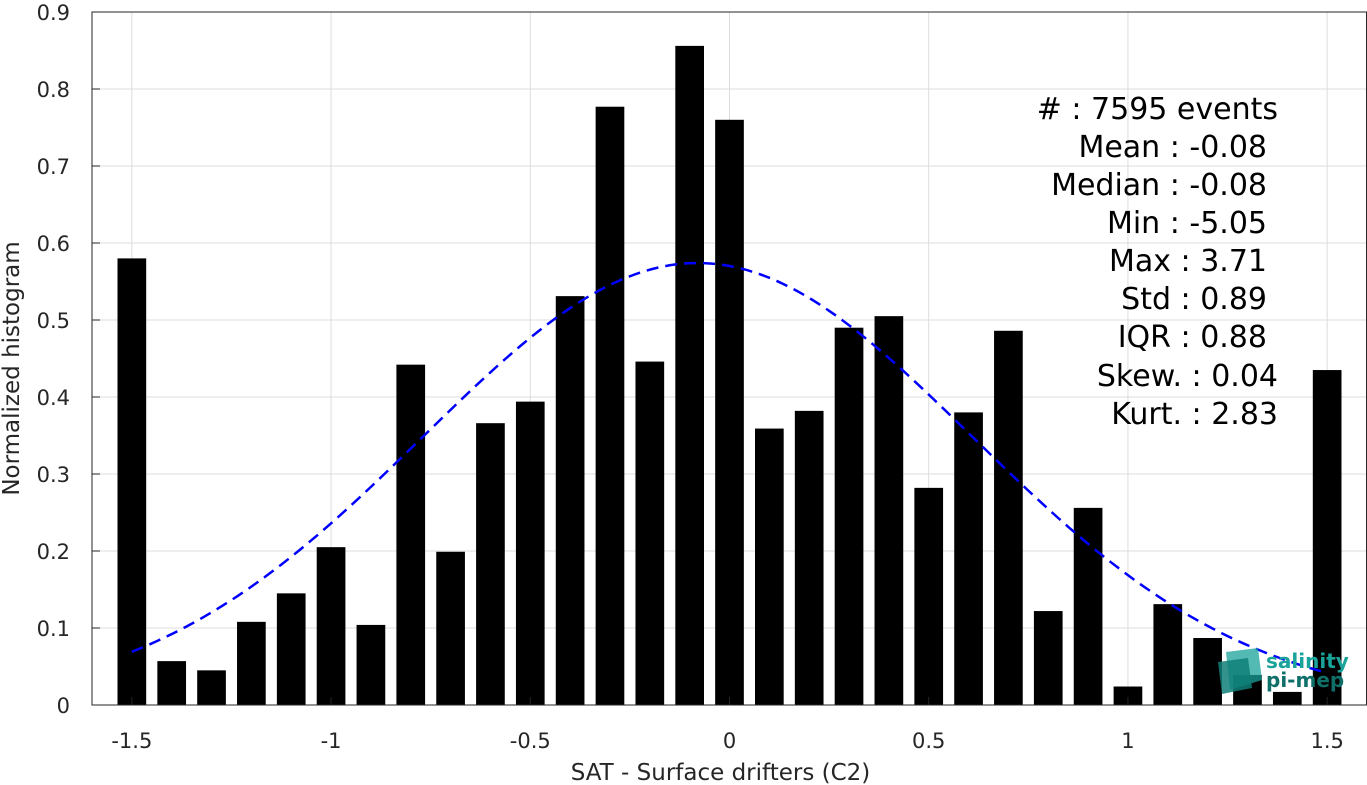 This screenshot has height=785, width=1367. What do you see at coordinates (53, 629) in the screenshot?
I see `y-tick-label: 0.1` at bounding box center [53, 629].